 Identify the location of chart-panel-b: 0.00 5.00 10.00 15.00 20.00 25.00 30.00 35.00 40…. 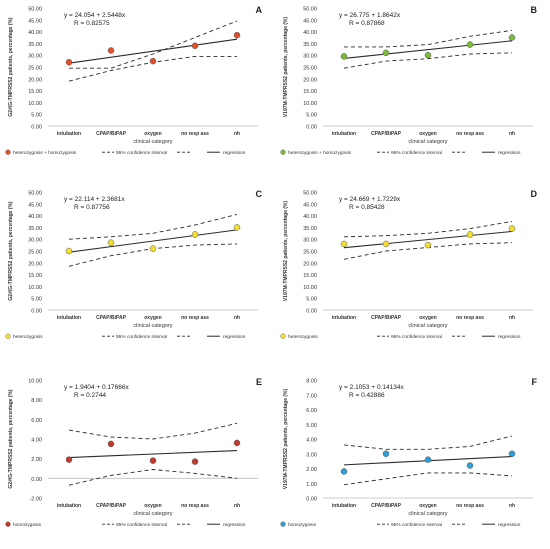
(409, 80).